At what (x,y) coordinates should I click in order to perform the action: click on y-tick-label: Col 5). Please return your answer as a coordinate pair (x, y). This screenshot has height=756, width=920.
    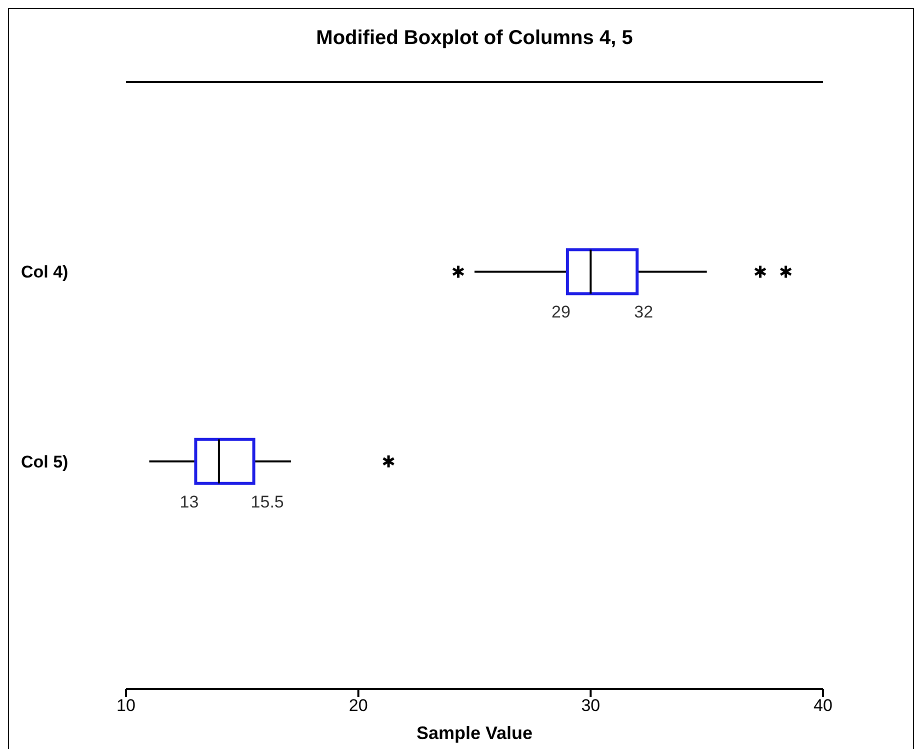
    Looking at the image, I should click on (44, 462).